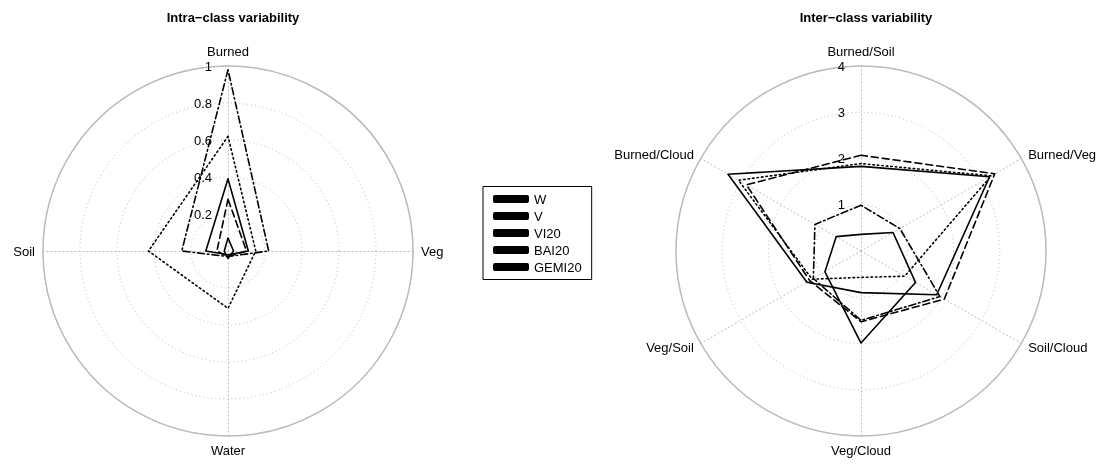  Describe the element at coordinates (202, 140) in the screenshot. I see `y-tick-label: 0.6` at that location.